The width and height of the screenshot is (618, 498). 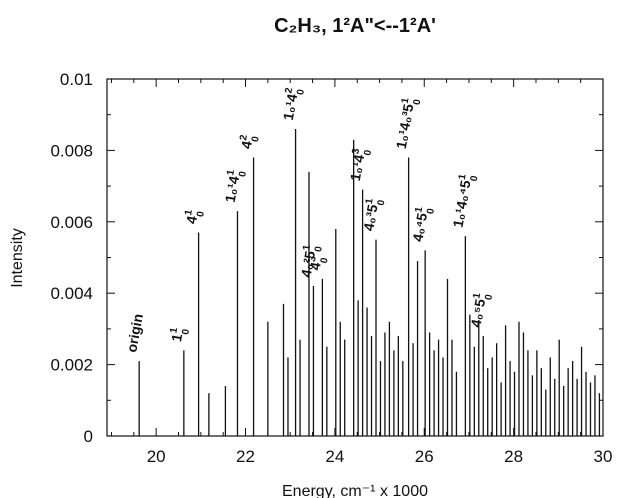 I want to click on x-tick-label: 28, so click(x=513, y=456).